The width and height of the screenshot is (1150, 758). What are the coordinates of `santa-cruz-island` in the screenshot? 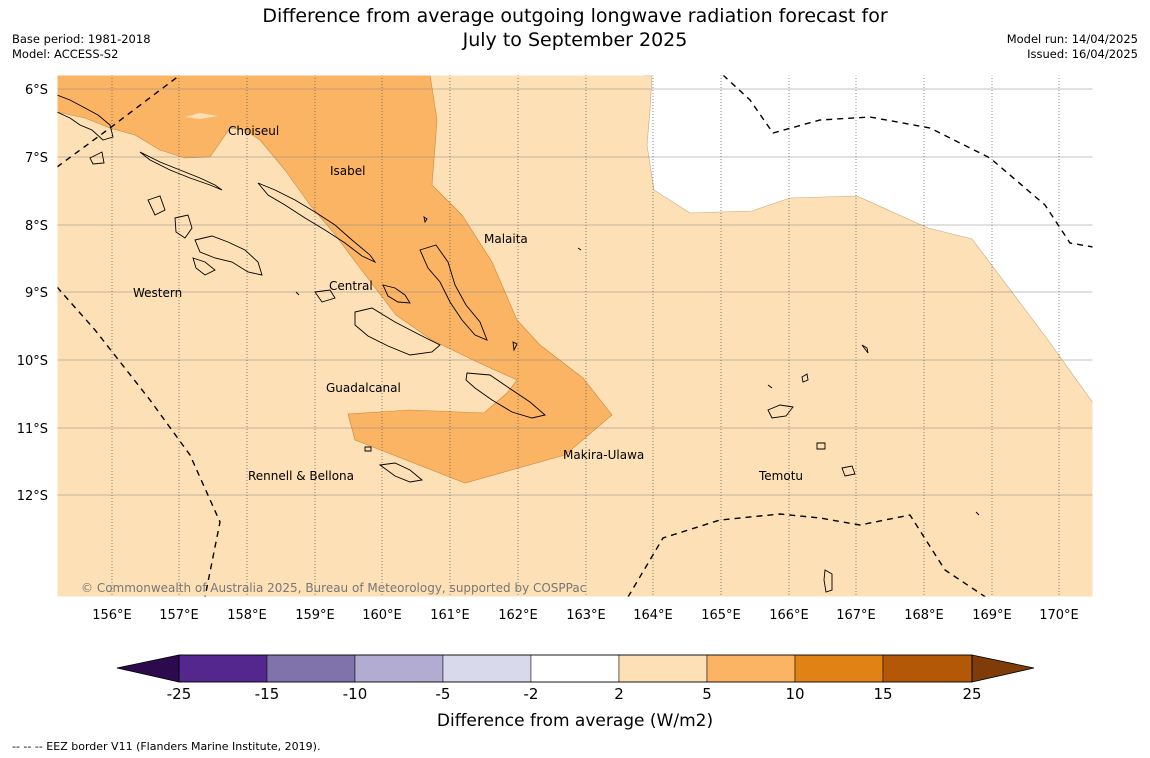 It's located at (780, 411).